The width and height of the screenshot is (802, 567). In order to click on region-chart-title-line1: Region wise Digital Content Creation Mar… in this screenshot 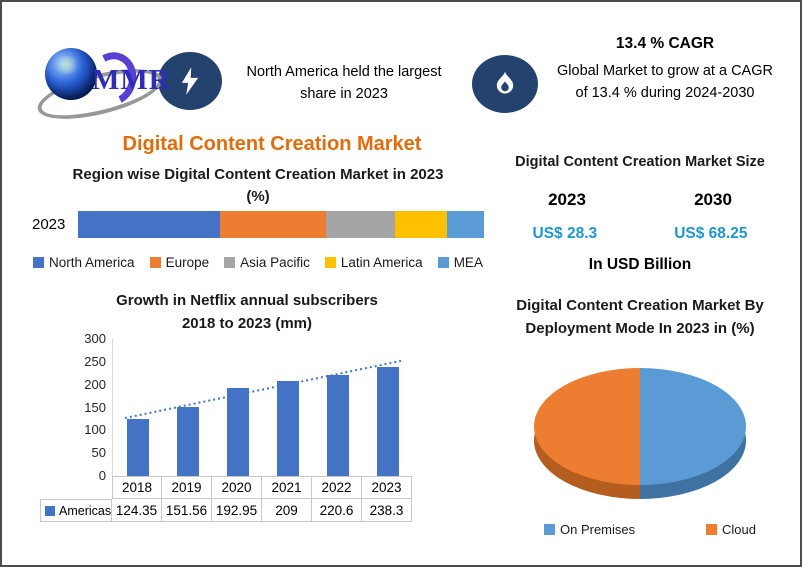, I will do `click(258, 174)`.